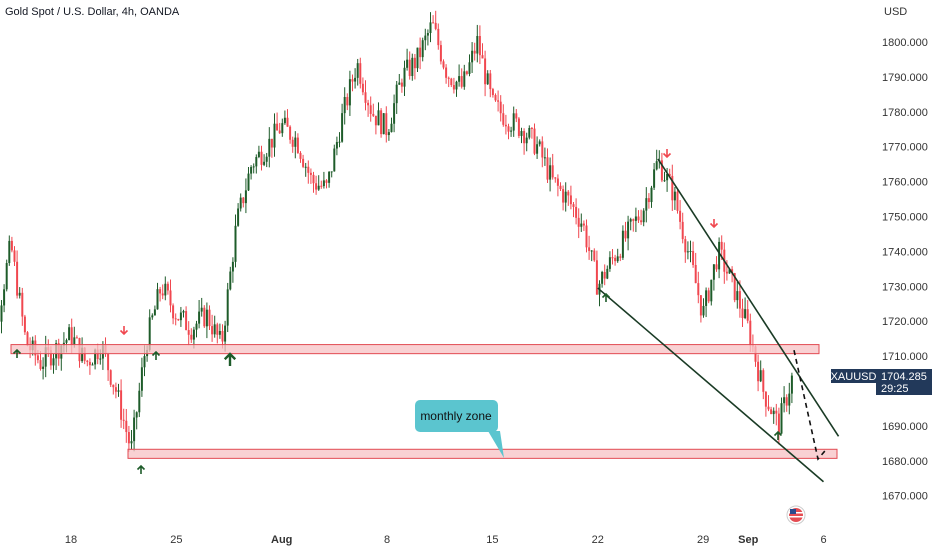 This screenshot has height=550, width=932. What do you see at coordinates (895, 389) in the screenshot?
I see `countdown-value: 29:25` at bounding box center [895, 389].